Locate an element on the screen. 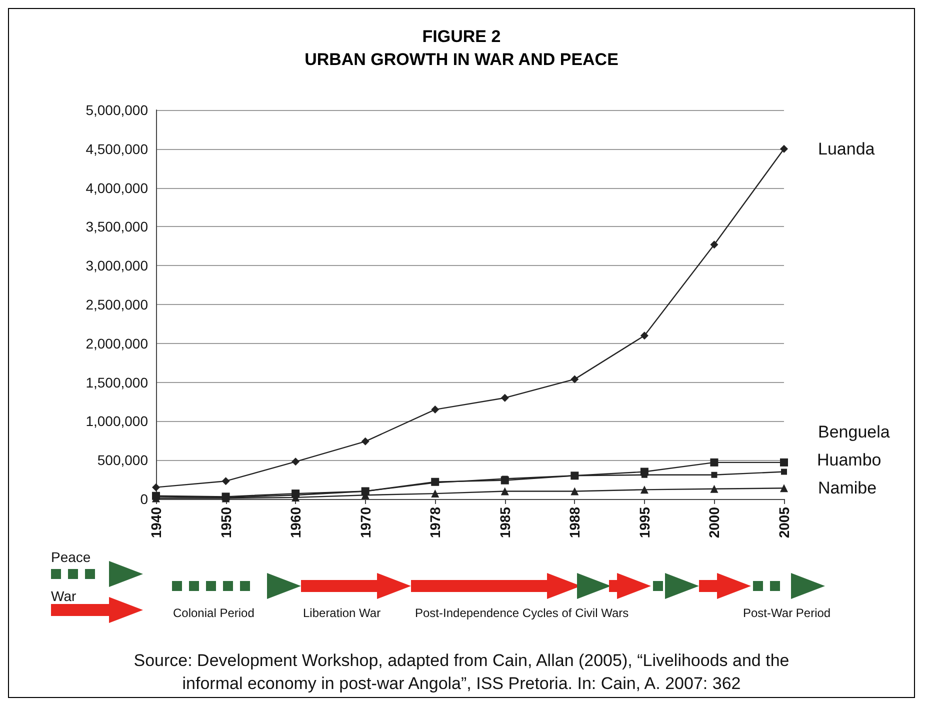 Image resolution: width=925 pixels, height=707 pixels. chart-title: FIGURE 2 is located at coordinates (461, 36).